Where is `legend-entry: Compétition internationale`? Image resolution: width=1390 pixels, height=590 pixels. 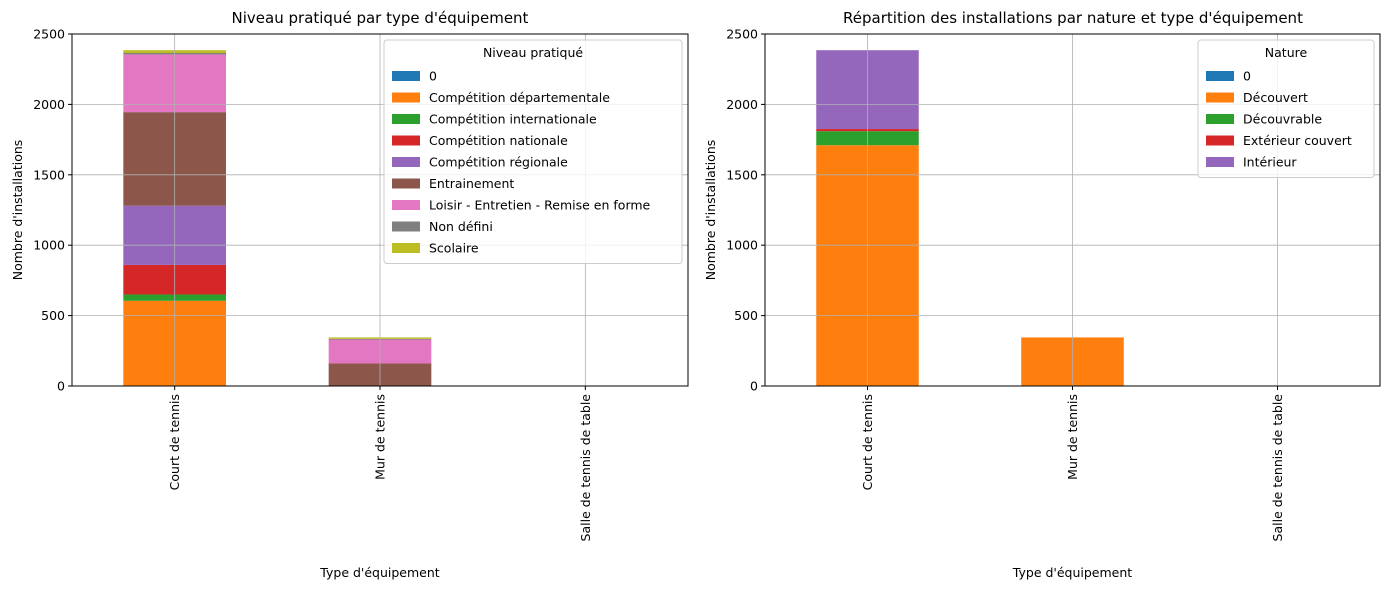 legend-entry: Compétition internationale is located at coordinates (513, 119).